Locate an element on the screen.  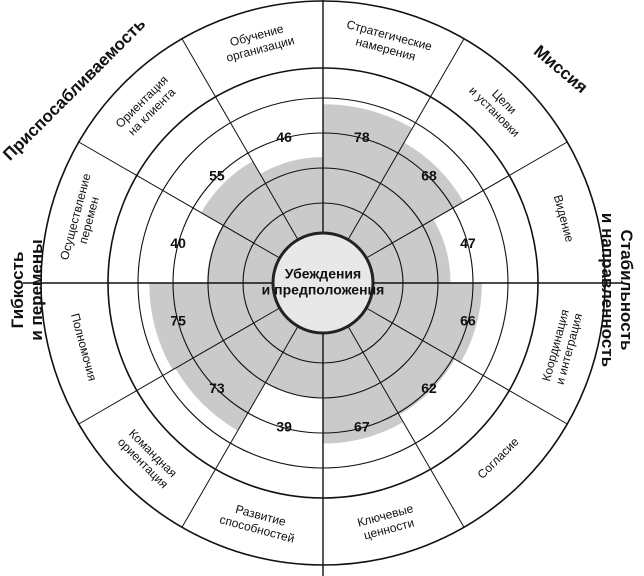
segment-value: 39 is located at coordinates (284, 427).